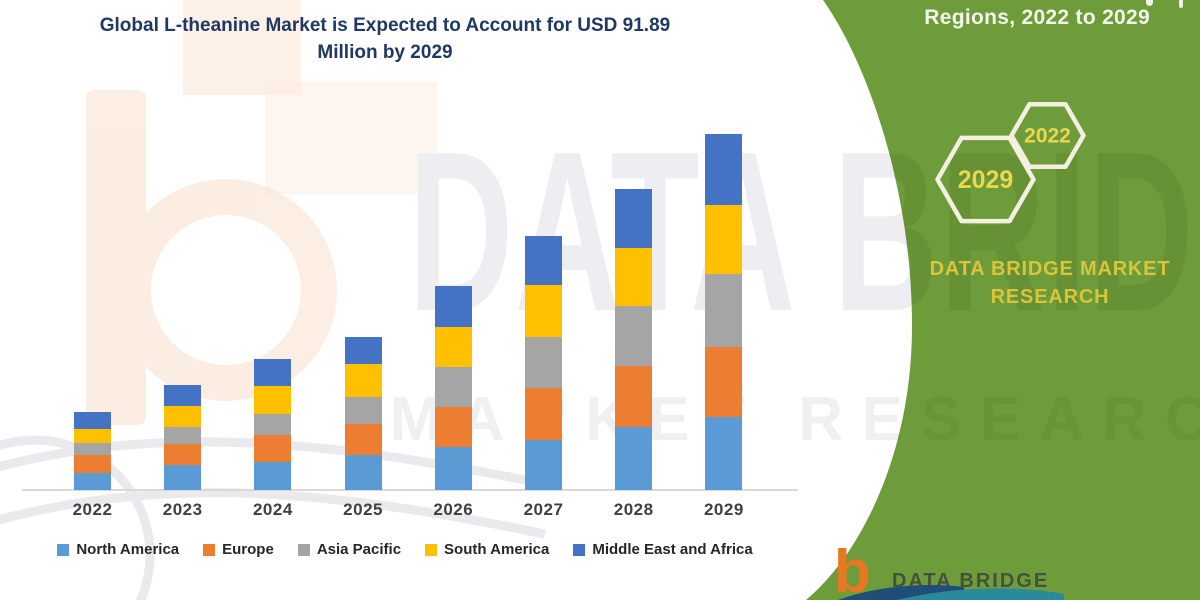  What do you see at coordinates (63, 549) in the screenshot?
I see `legend-swatch-north-america` at bounding box center [63, 549].